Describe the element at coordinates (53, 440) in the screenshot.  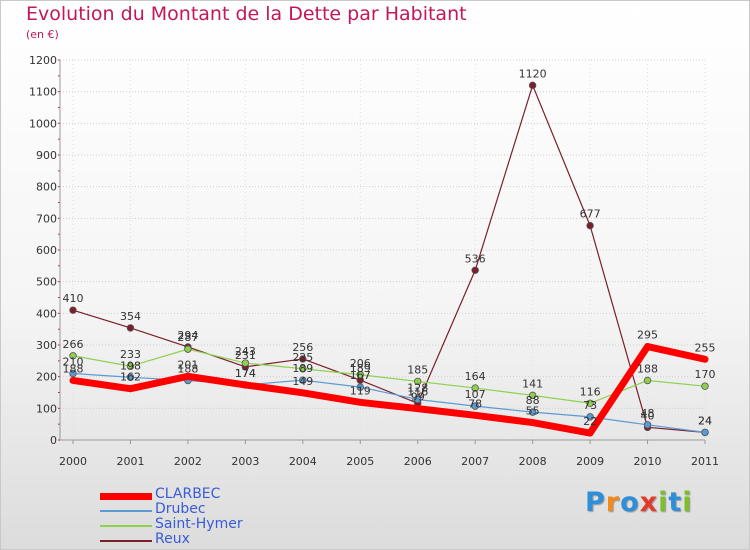
I see `y-tick-label: 0` at that location.